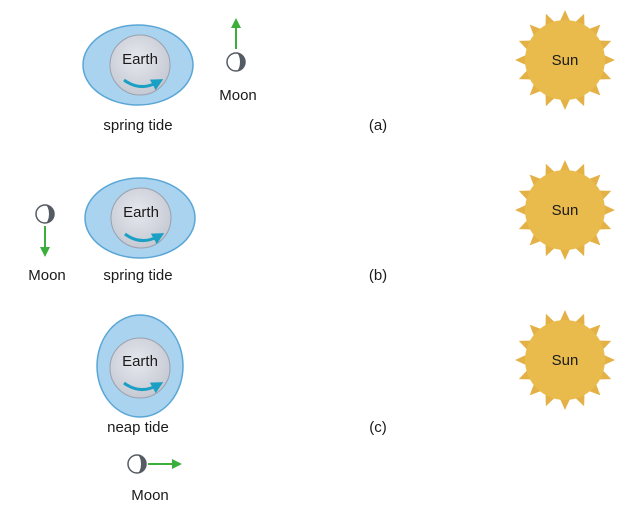 The height and width of the screenshot is (505, 630). What do you see at coordinates (378, 427) in the screenshot?
I see `panel-label: (c)` at bounding box center [378, 427].